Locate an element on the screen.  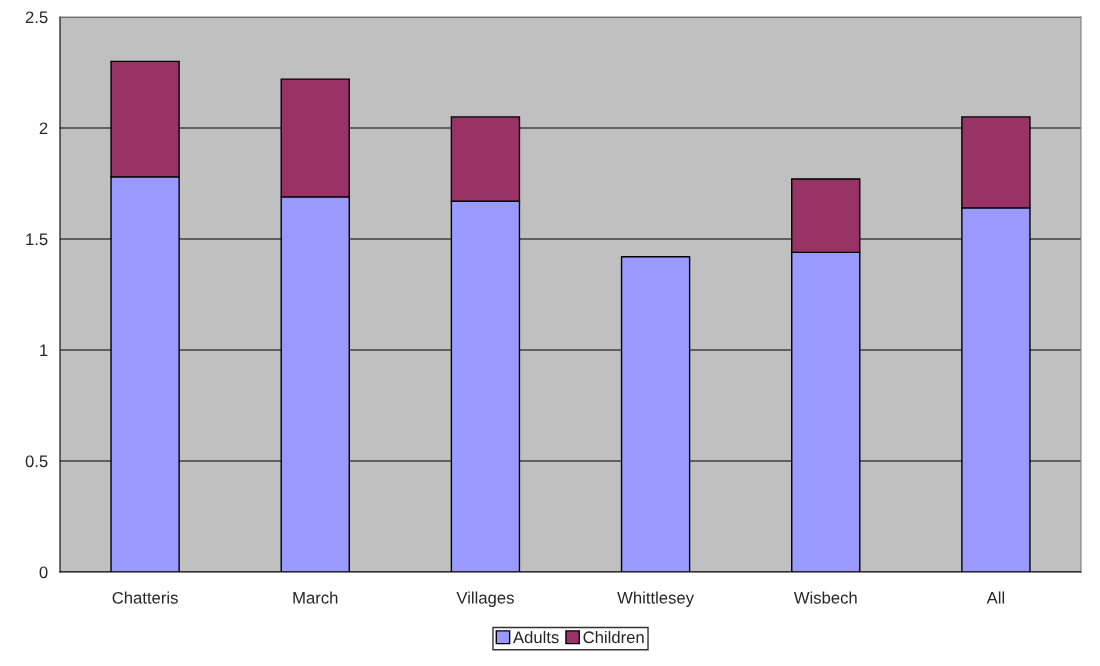
legend-label: Adults is located at coordinates (536, 637).